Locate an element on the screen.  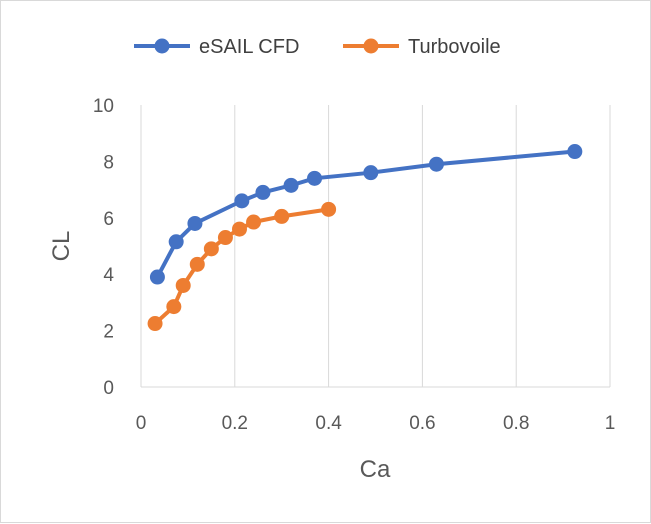
series-line is located at coordinates (242, 266).